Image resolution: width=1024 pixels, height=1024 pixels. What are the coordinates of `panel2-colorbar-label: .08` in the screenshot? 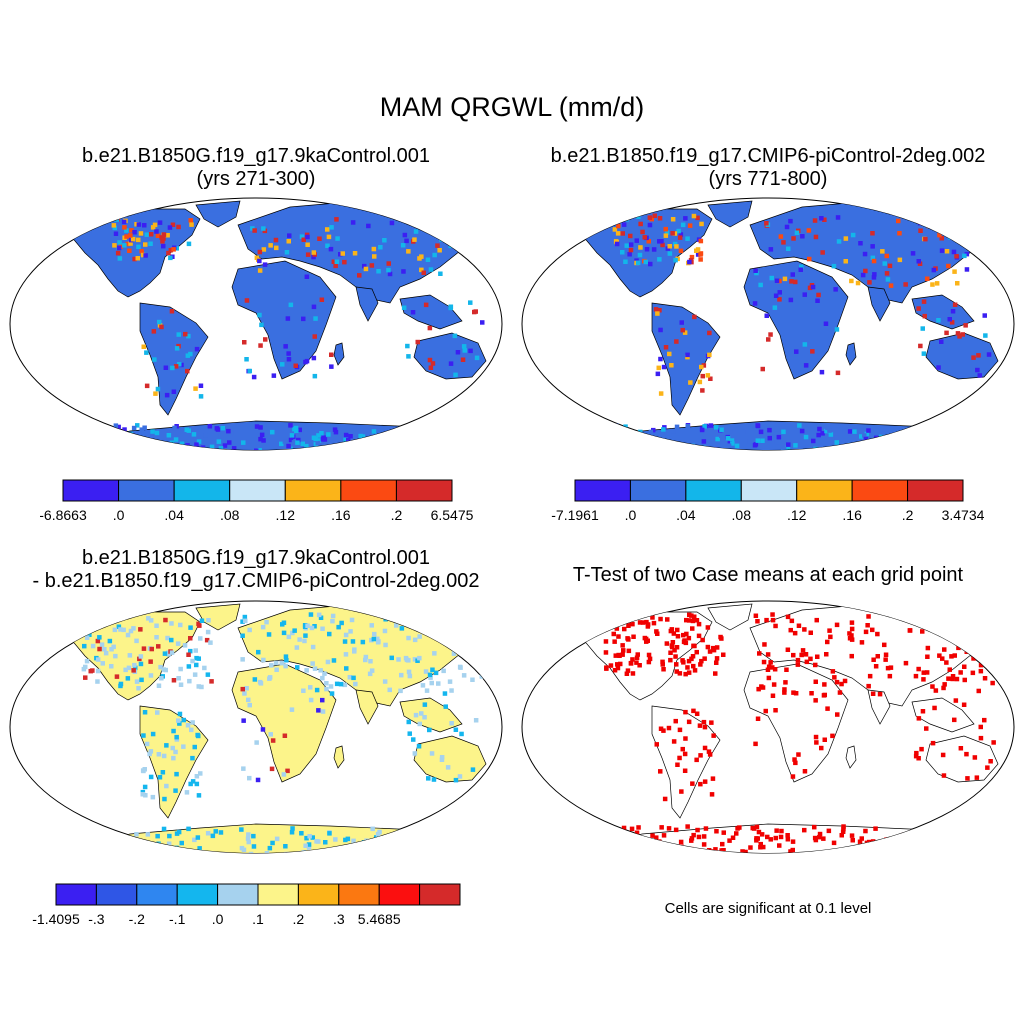 It's located at (742, 515).